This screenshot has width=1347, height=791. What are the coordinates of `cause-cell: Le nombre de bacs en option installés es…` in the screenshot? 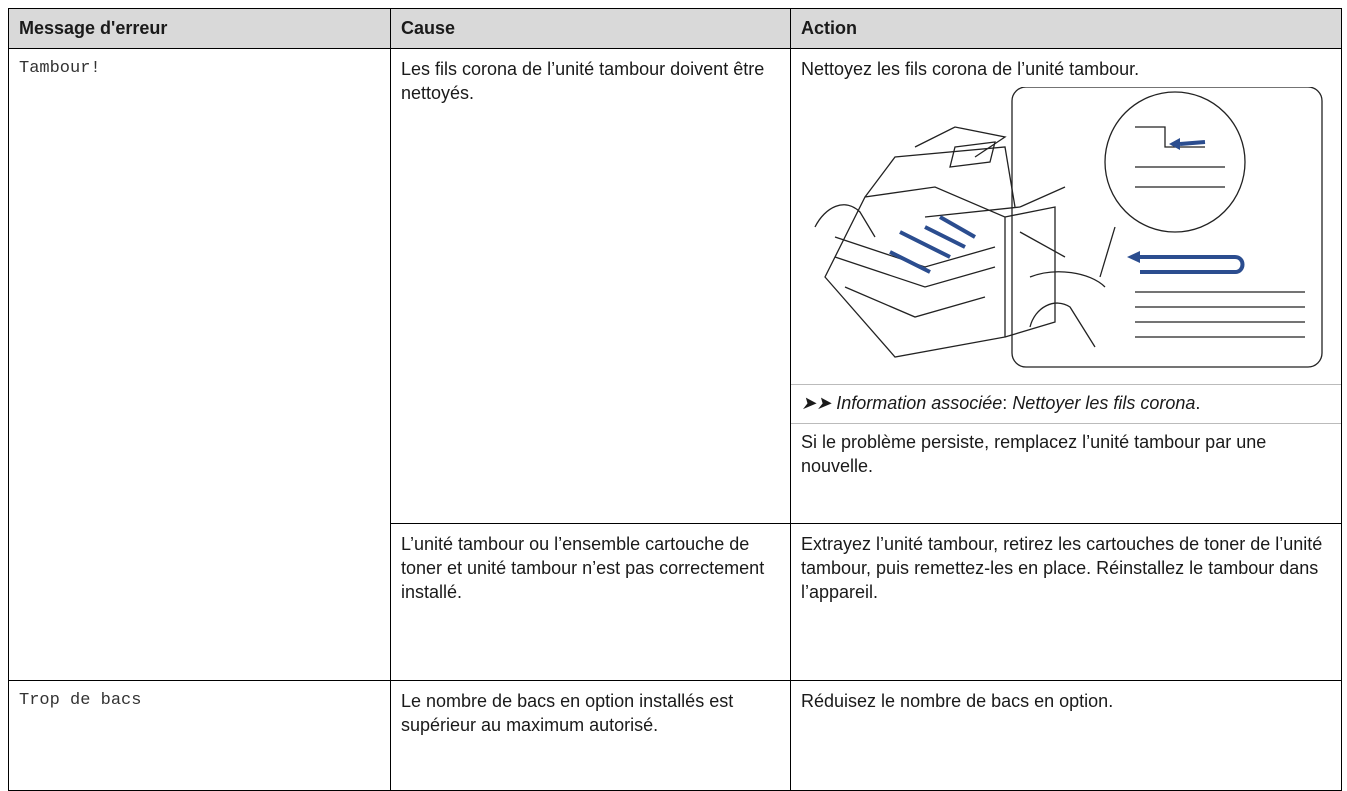 It's located at (590, 735).